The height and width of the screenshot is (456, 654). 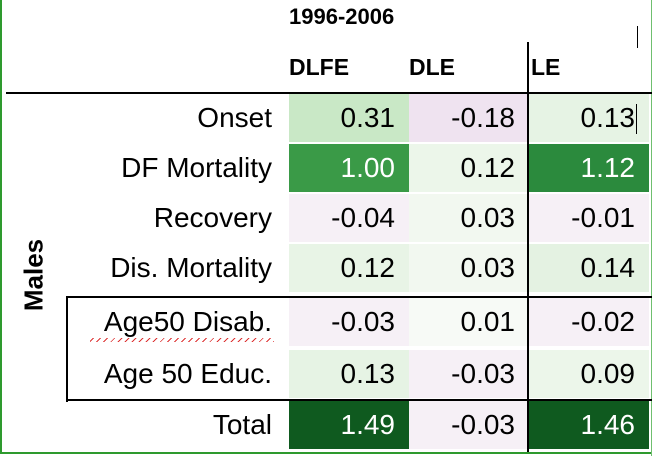 What do you see at coordinates (342, 16) in the screenshot?
I see `period-header: 1996-2006` at bounding box center [342, 16].